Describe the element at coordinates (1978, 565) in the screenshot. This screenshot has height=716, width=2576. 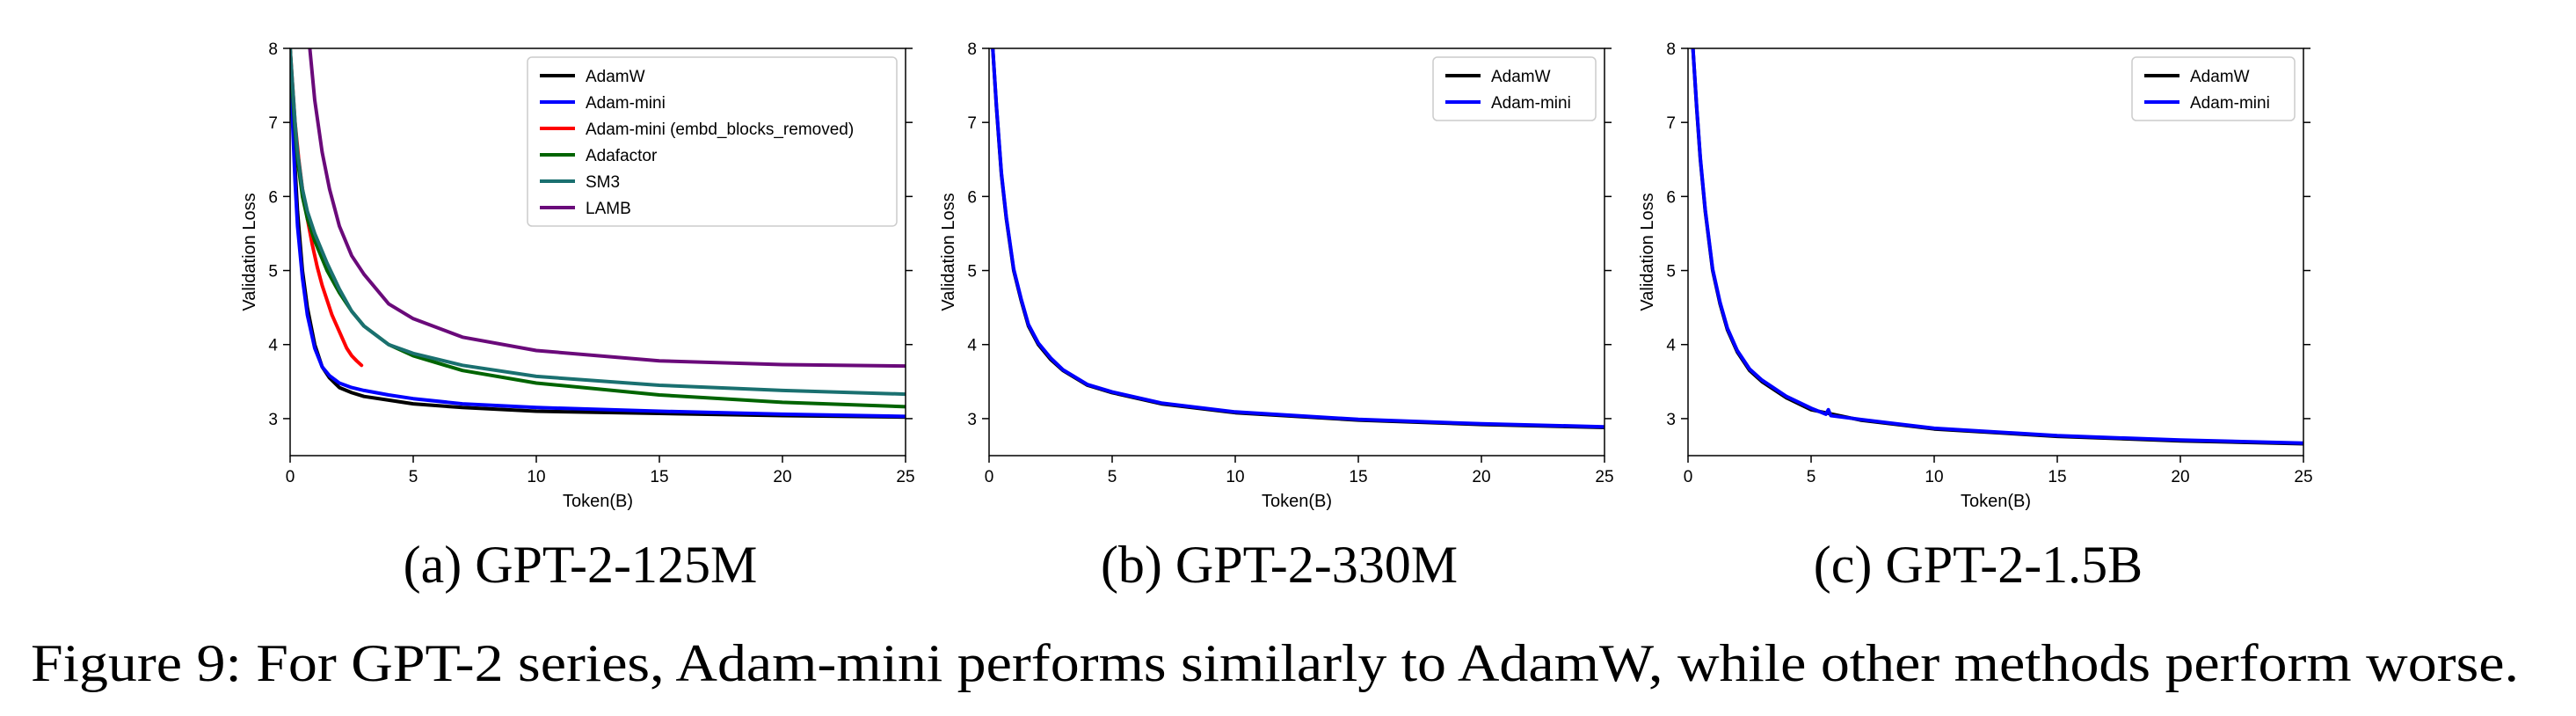
I see `subcaption-c: (c) GPT-2-1.5B` at that location.